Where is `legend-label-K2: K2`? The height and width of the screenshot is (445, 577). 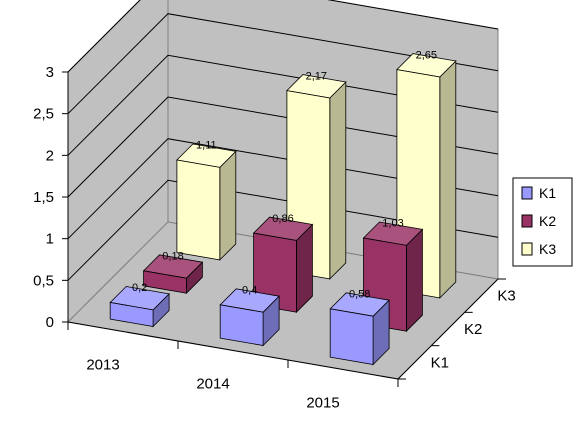 legend-label-K2: K2 is located at coordinates (547, 221).